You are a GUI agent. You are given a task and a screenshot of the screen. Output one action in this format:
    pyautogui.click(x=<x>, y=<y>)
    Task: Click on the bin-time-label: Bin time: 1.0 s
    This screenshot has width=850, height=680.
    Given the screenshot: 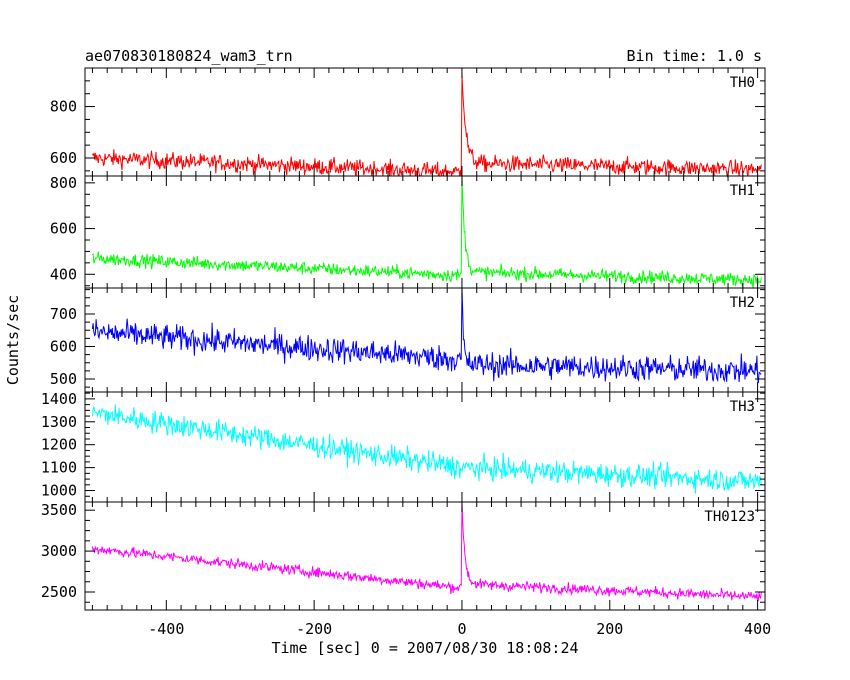 What is the action you would take?
    pyautogui.click(x=694, y=56)
    